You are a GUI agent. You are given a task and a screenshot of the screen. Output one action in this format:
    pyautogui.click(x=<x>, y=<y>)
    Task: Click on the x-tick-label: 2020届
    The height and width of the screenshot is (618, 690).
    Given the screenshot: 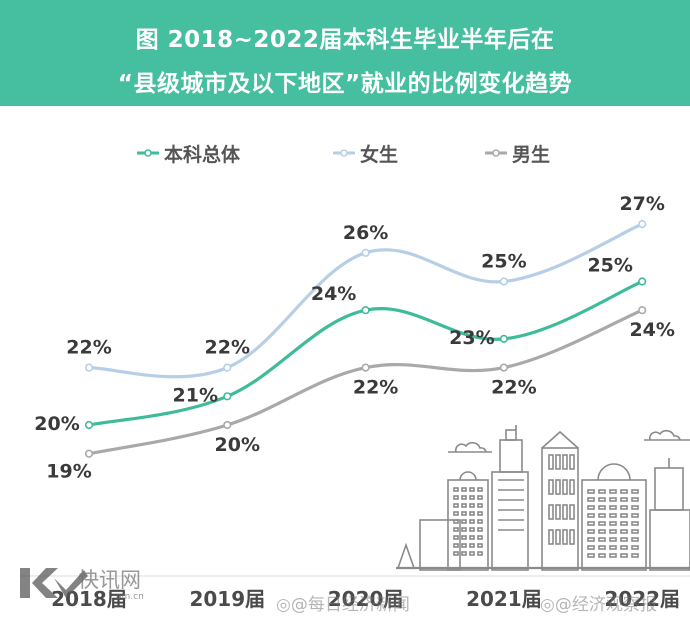 What is the action you would take?
    pyautogui.click(x=366, y=599)
    